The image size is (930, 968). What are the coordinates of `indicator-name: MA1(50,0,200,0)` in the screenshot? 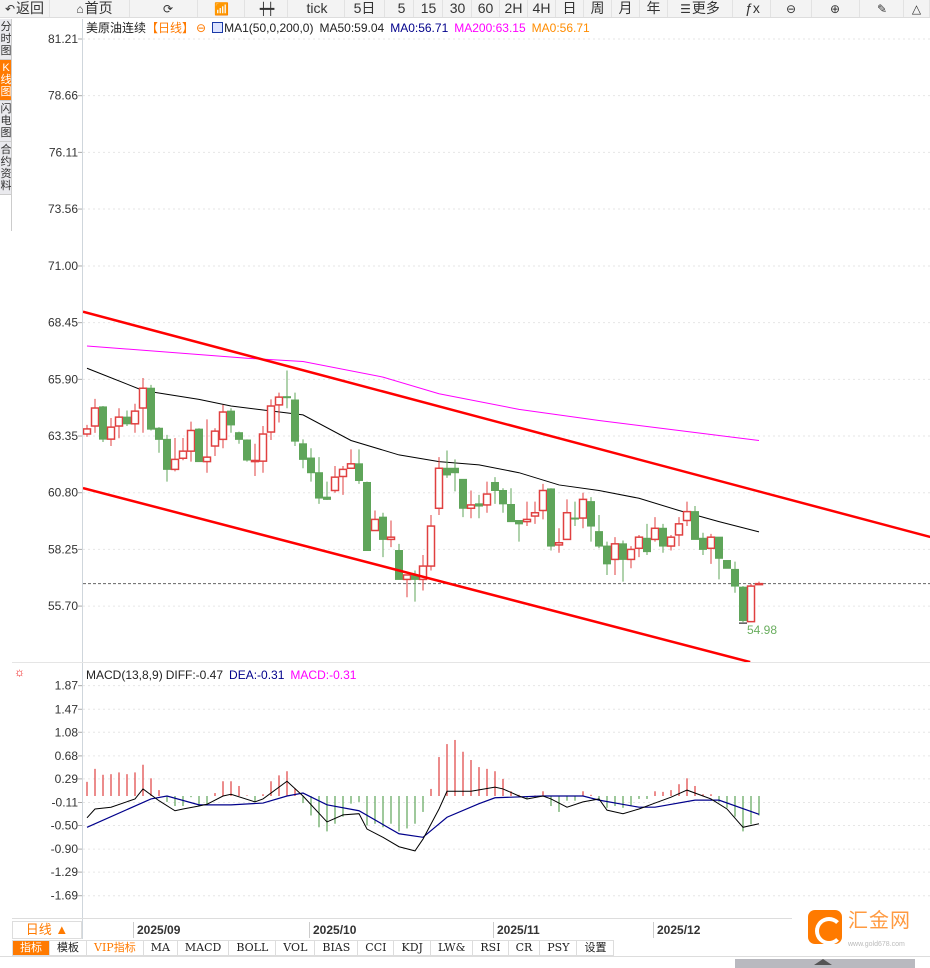 It's located at (269, 28).